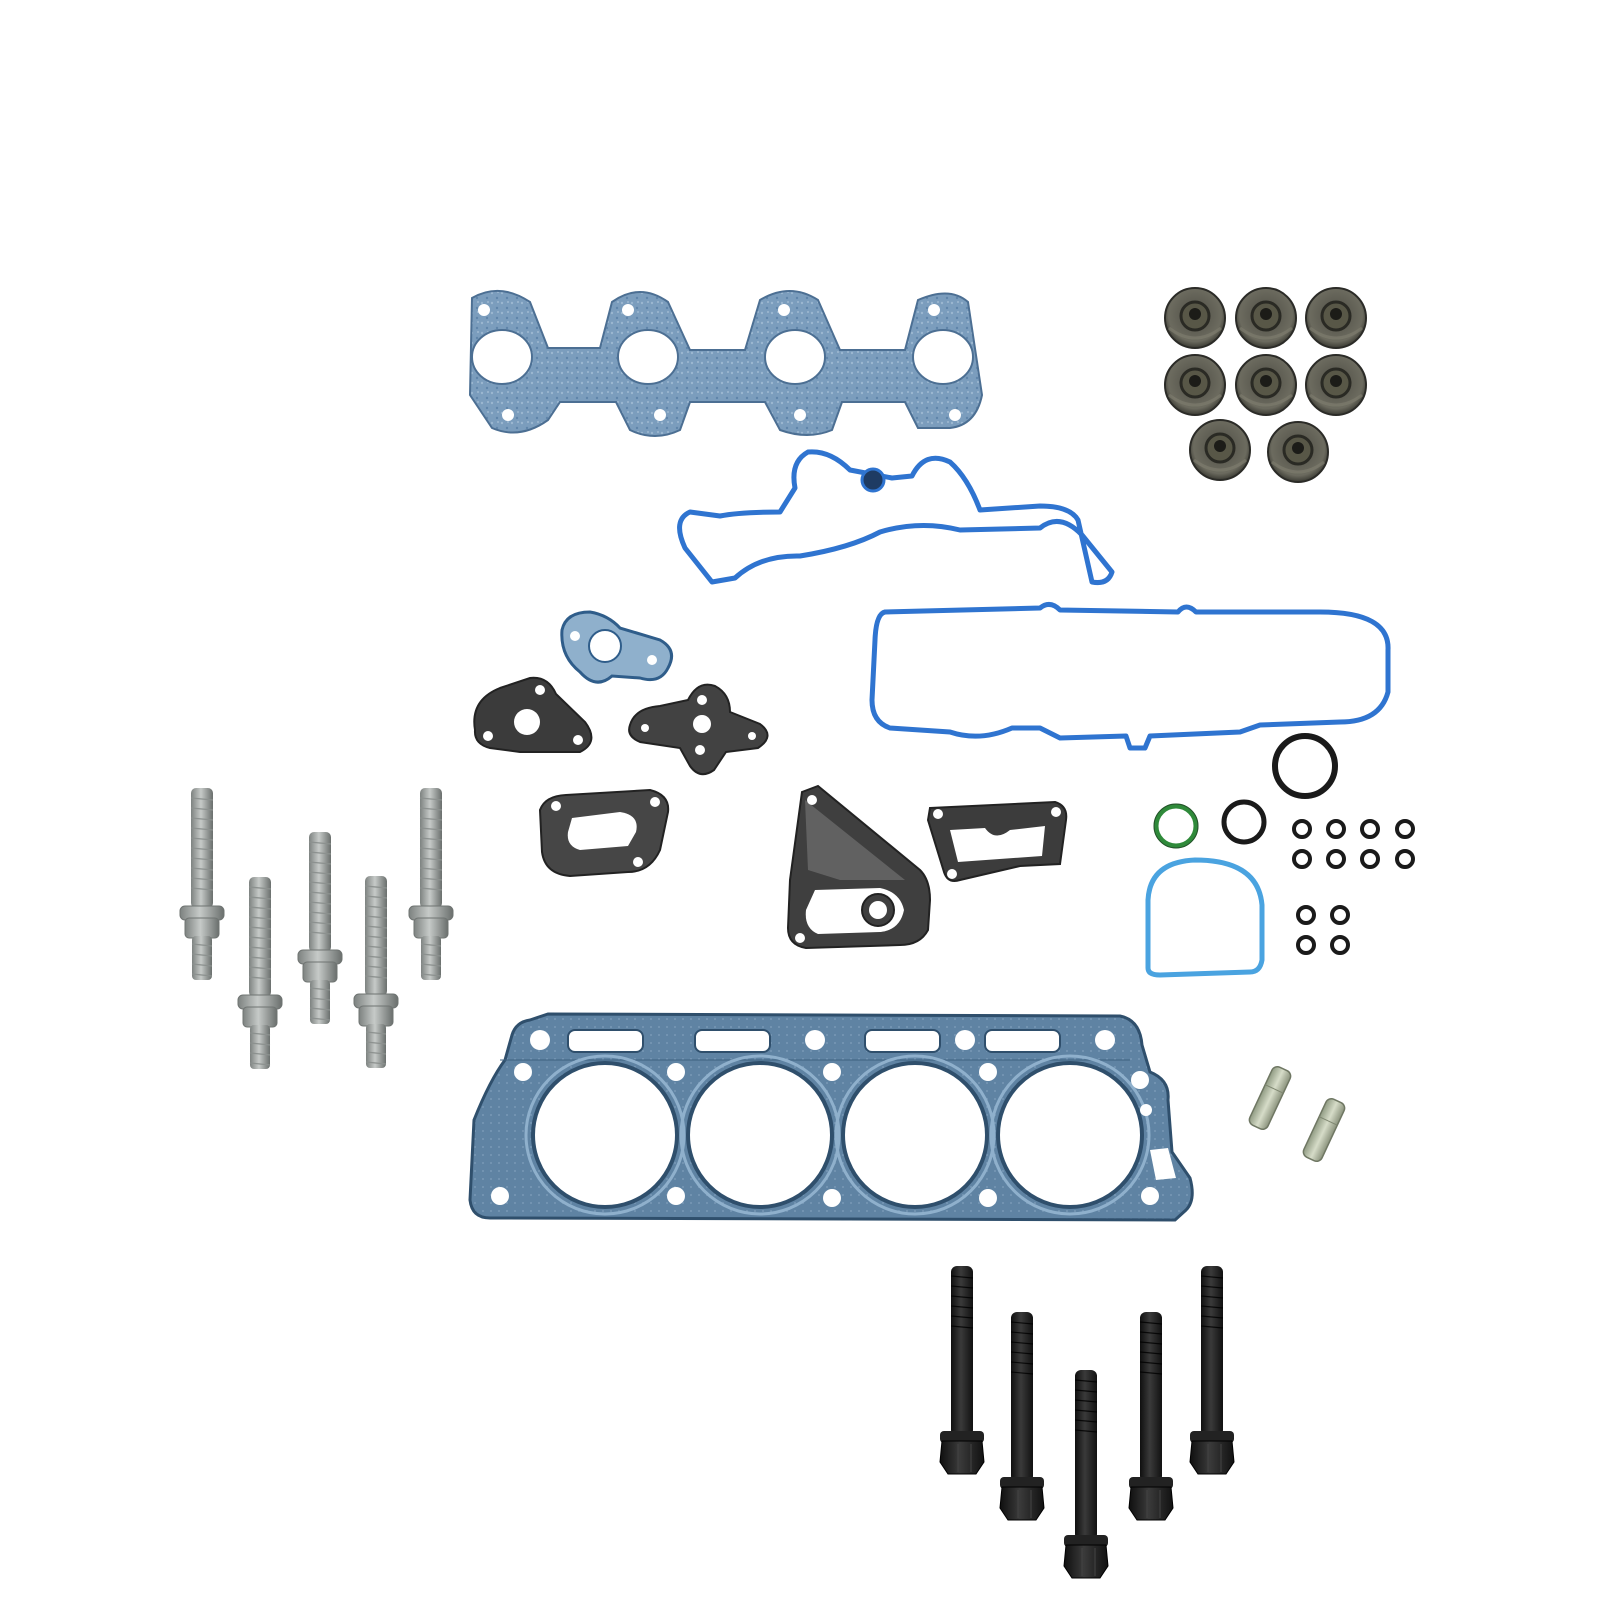 The image size is (1600, 1600). I want to click on o-rings-large, so click(1245, 791).